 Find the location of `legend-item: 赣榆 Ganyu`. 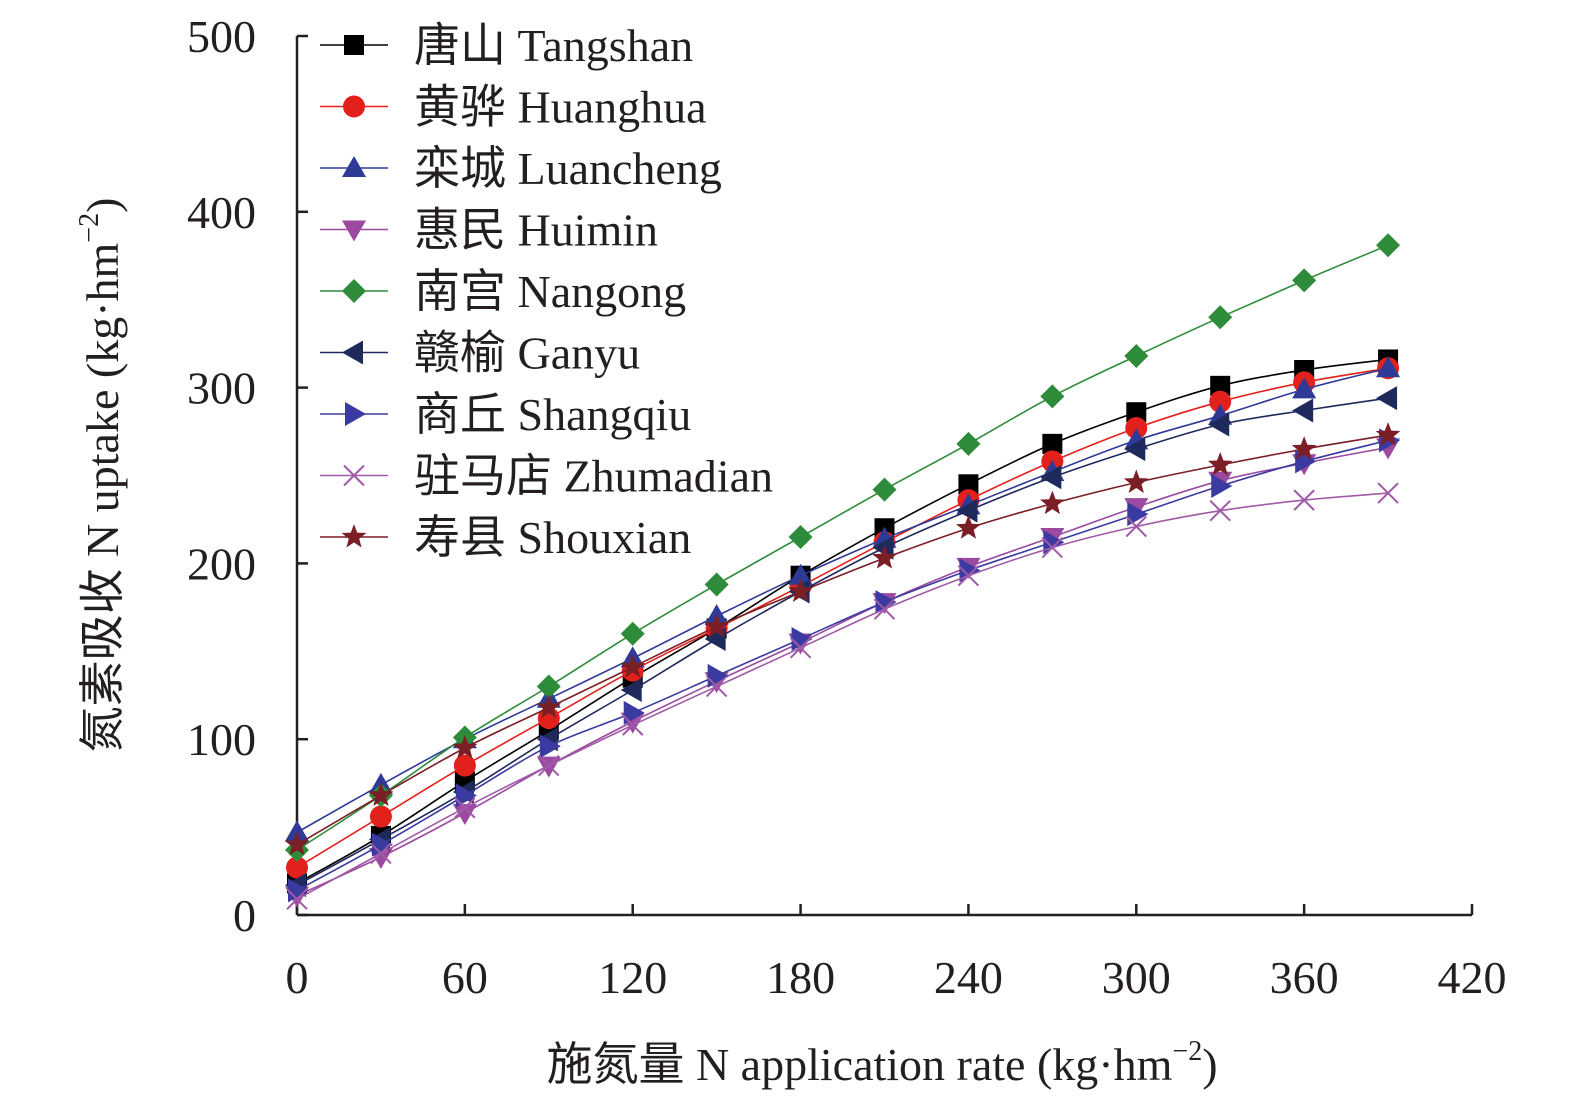

legend-item: 赣榆 Ganyu is located at coordinates (480, 353).